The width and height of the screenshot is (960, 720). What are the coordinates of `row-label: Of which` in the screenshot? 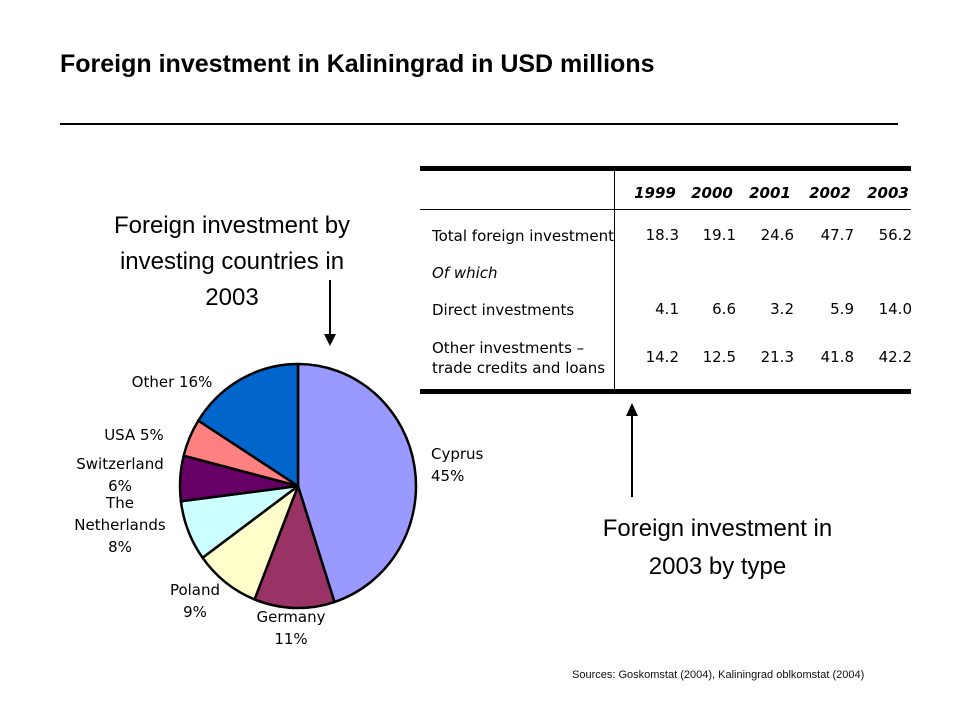 It's located at (465, 273).